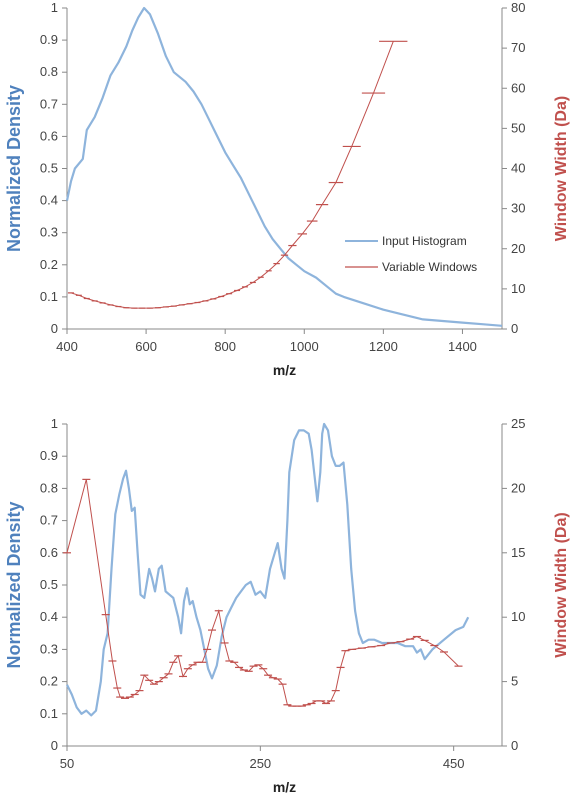 This screenshot has height=800, width=578. I want to click on x-tick-label: 1400, so click(462, 346).